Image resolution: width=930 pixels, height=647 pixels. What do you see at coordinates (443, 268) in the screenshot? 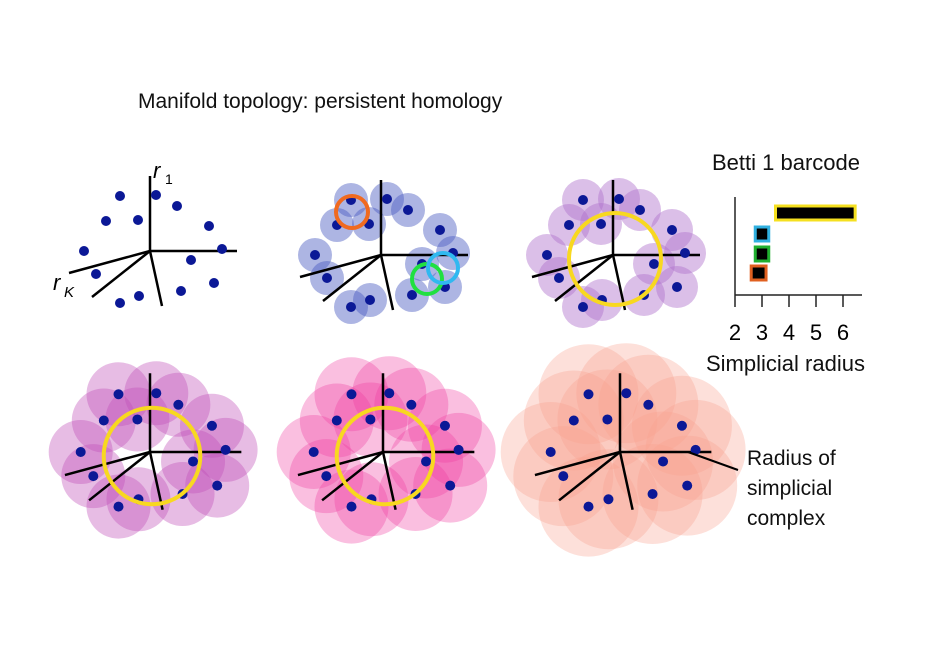
I see `hole-ring-cyan` at bounding box center [443, 268].